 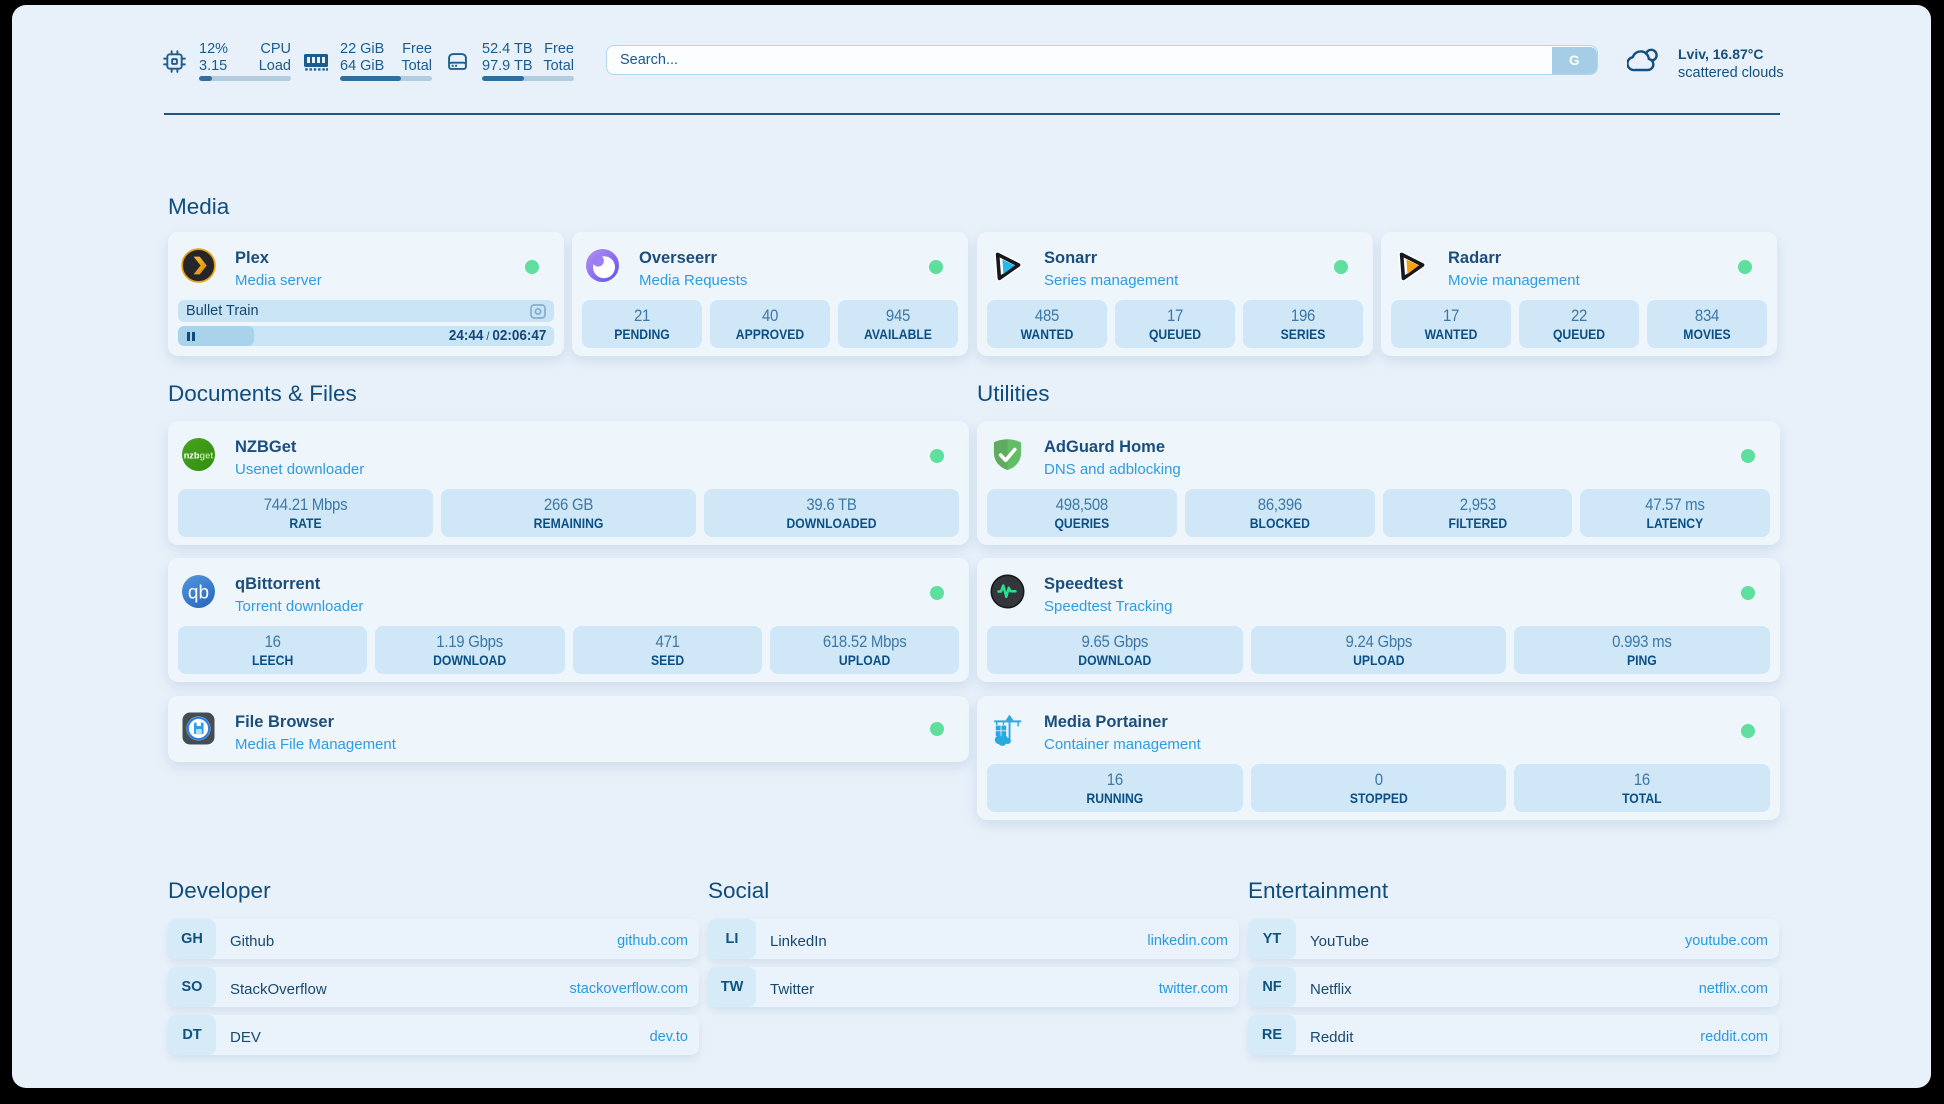 I want to click on svg-text: qb, so click(x=198, y=593).